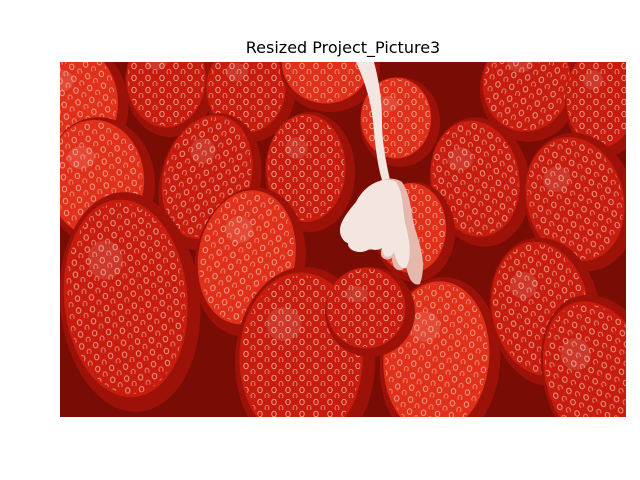 The height and width of the screenshot is (480, 640). What do you see at coordinates (343, 47) in the screenshot?
I see `figure-title: Resized Project_Picture3` at bounding box center [343, 47].